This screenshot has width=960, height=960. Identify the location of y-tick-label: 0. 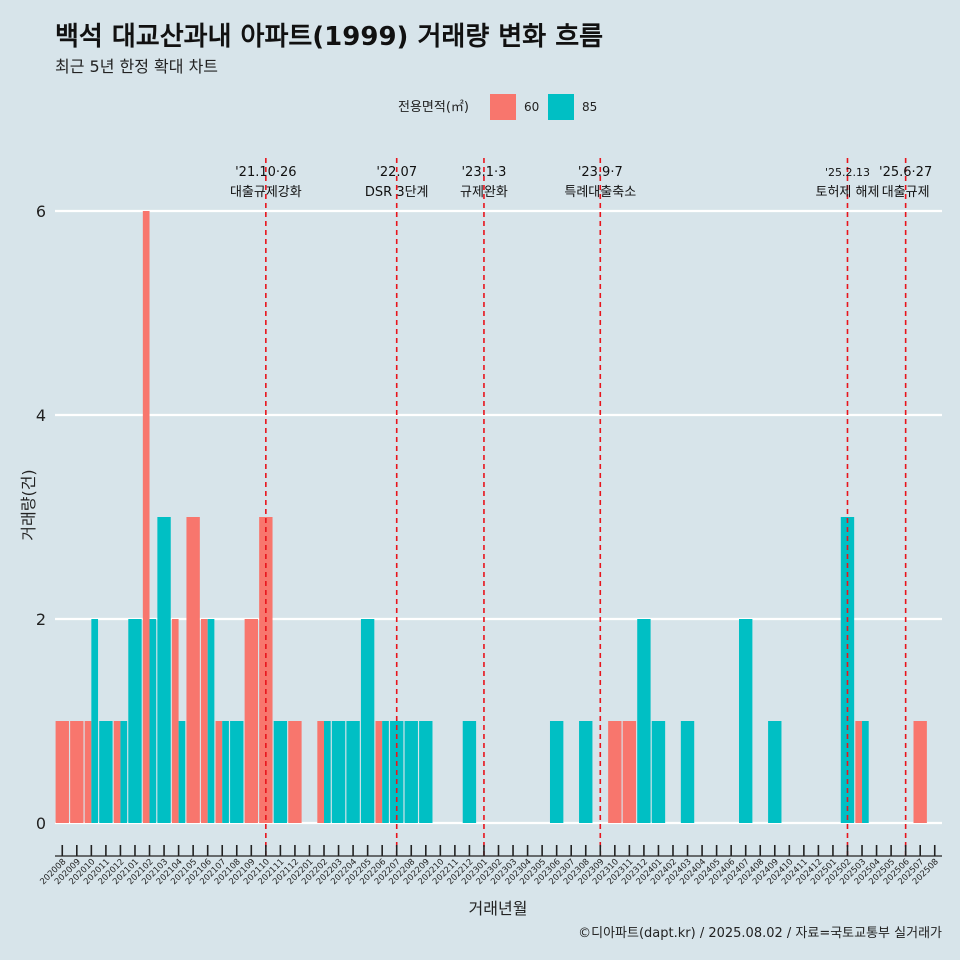
(41, 823).